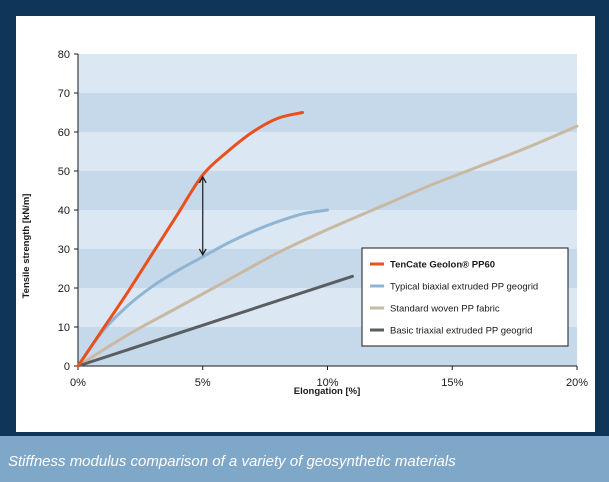 This screenshot has height=482, width=609. Describe the element at coordinates (64, 55) in the screenshot. I see `y-tick-label: 80` at that location.